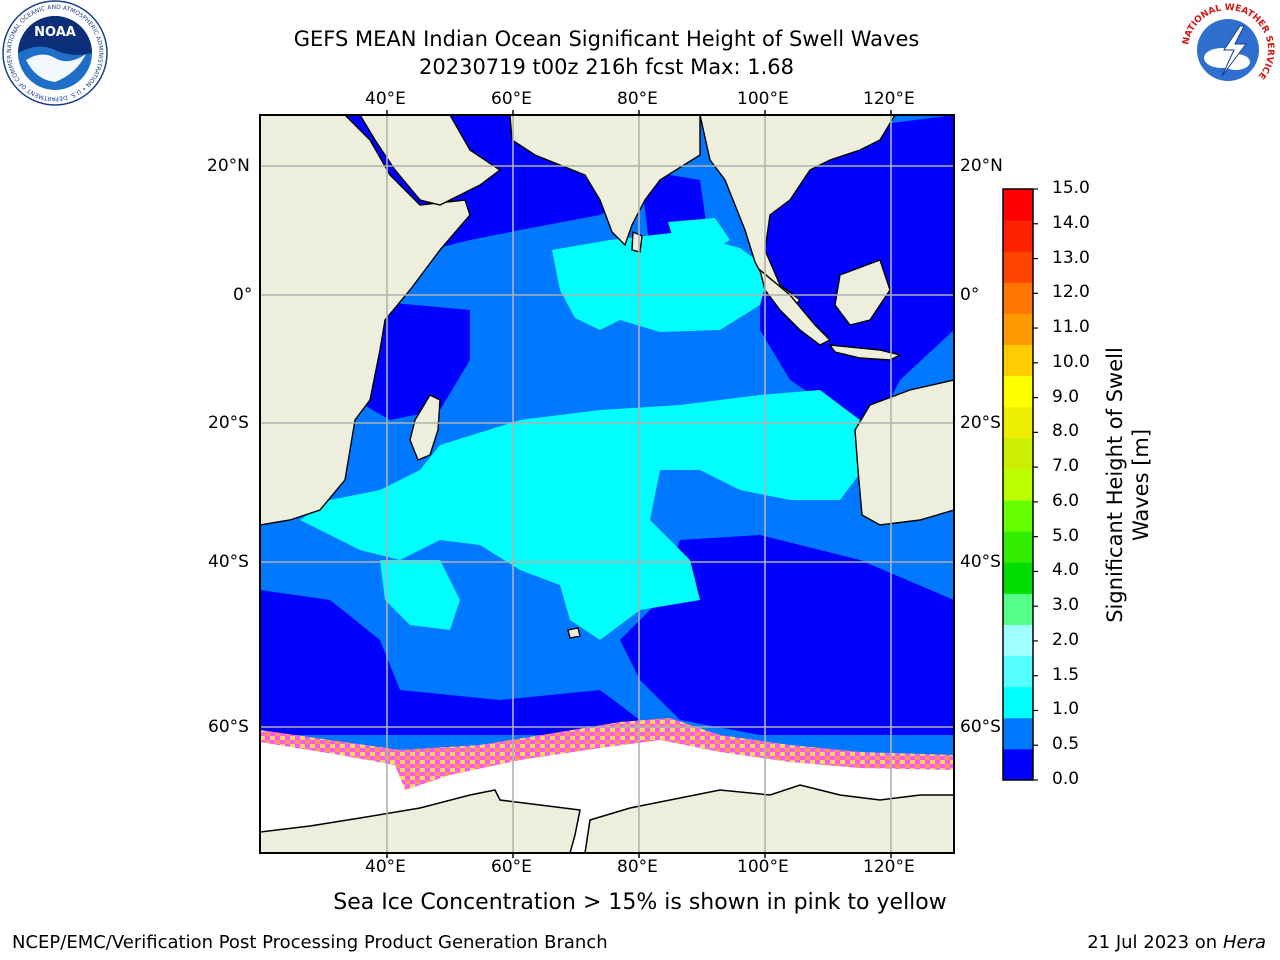 This screenshot has height=960, width=1280. What do you see at coordinates (1228, 50) in the screenshot?
I see `nws-logo: NATIONAL WEATHER SERVICE` at bounding box center [1228, 50].